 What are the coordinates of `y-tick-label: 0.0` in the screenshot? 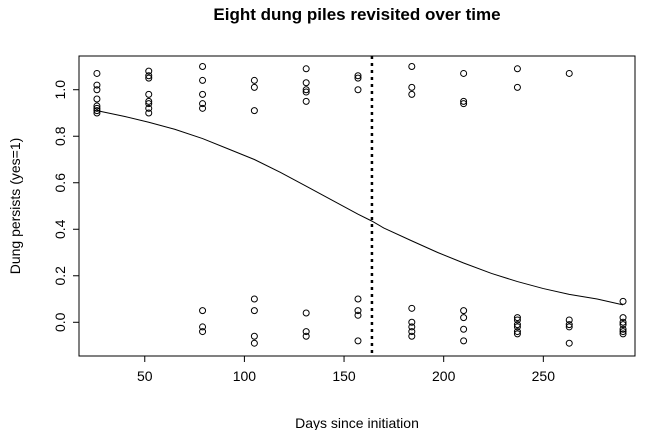 It's located at (60, 322).